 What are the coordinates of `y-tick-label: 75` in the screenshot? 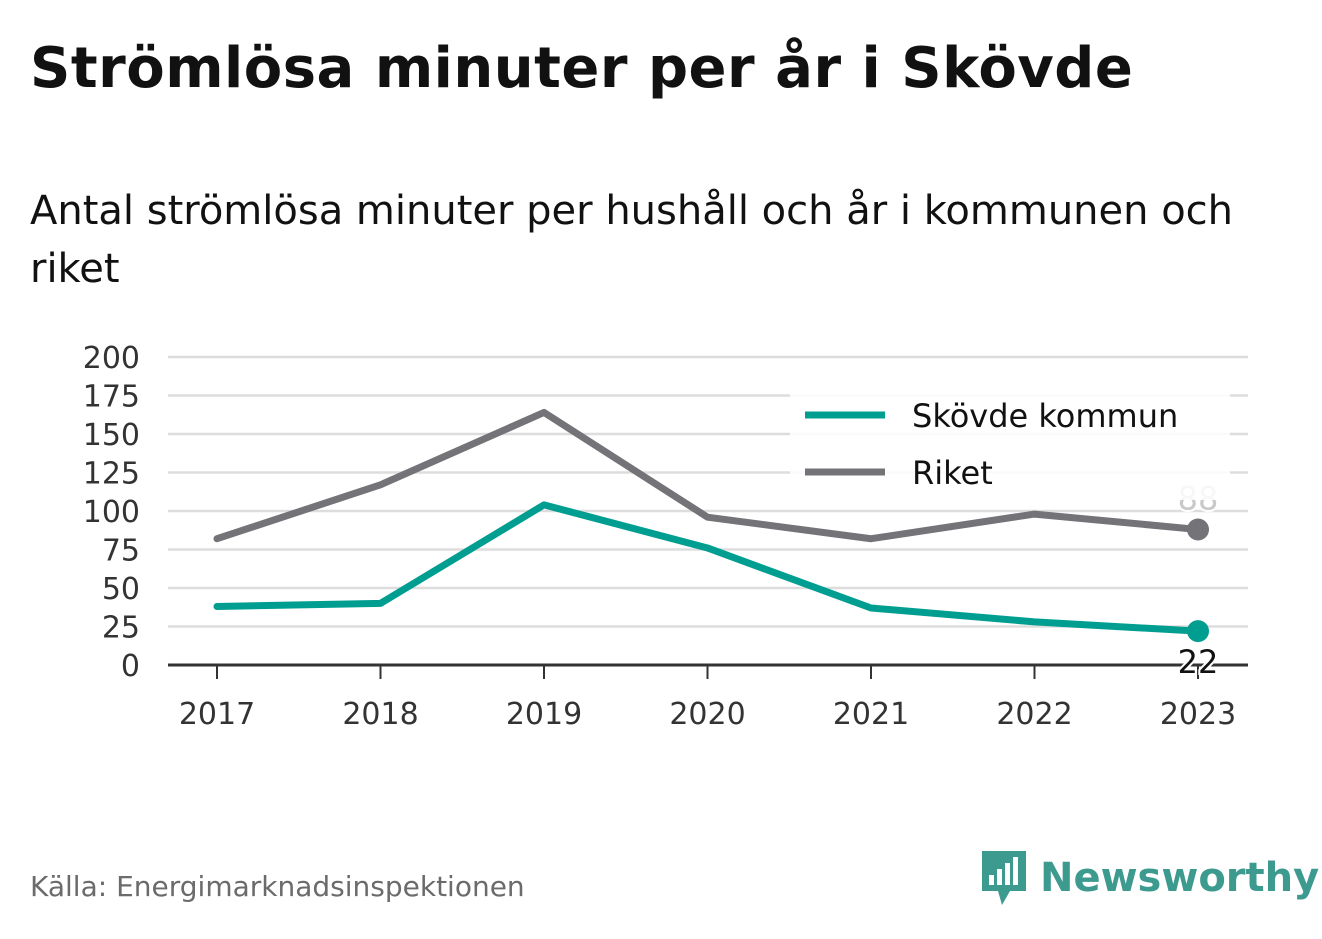 It's located at (121, 551).